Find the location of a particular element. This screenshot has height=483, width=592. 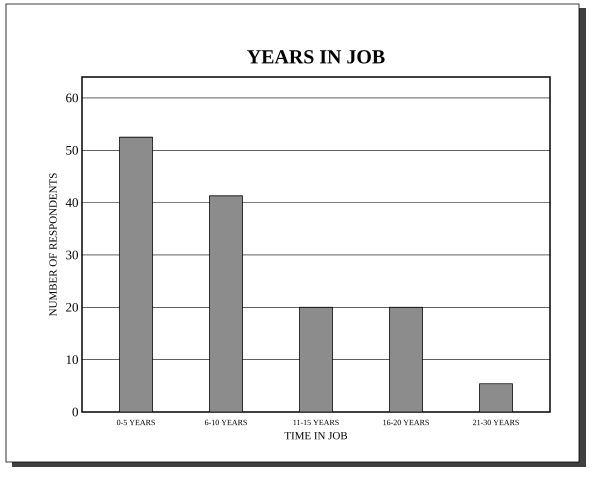

y-tick-label: 20 is located at coordinates (72, 307).